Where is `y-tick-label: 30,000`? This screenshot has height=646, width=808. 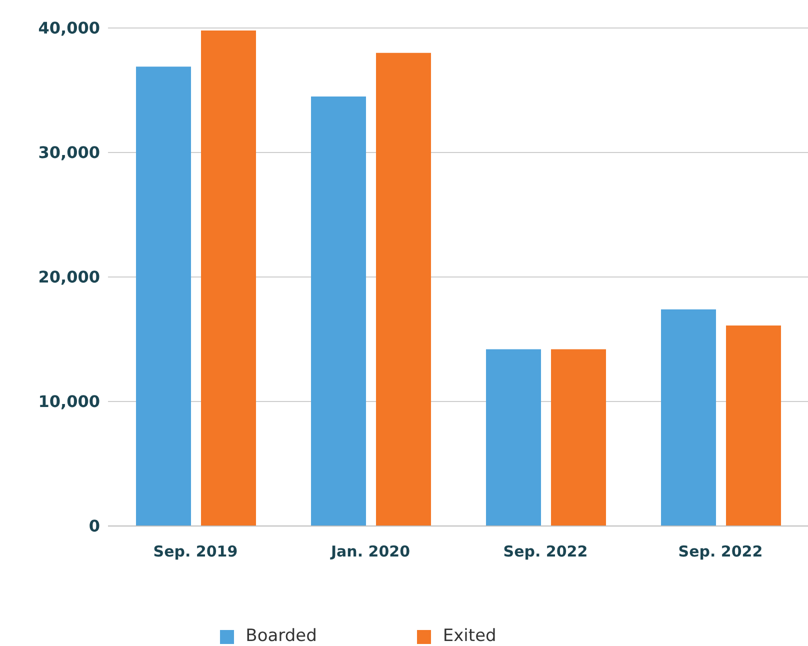
y-tick-label: 30,000 is located at coordinates (69, 152).